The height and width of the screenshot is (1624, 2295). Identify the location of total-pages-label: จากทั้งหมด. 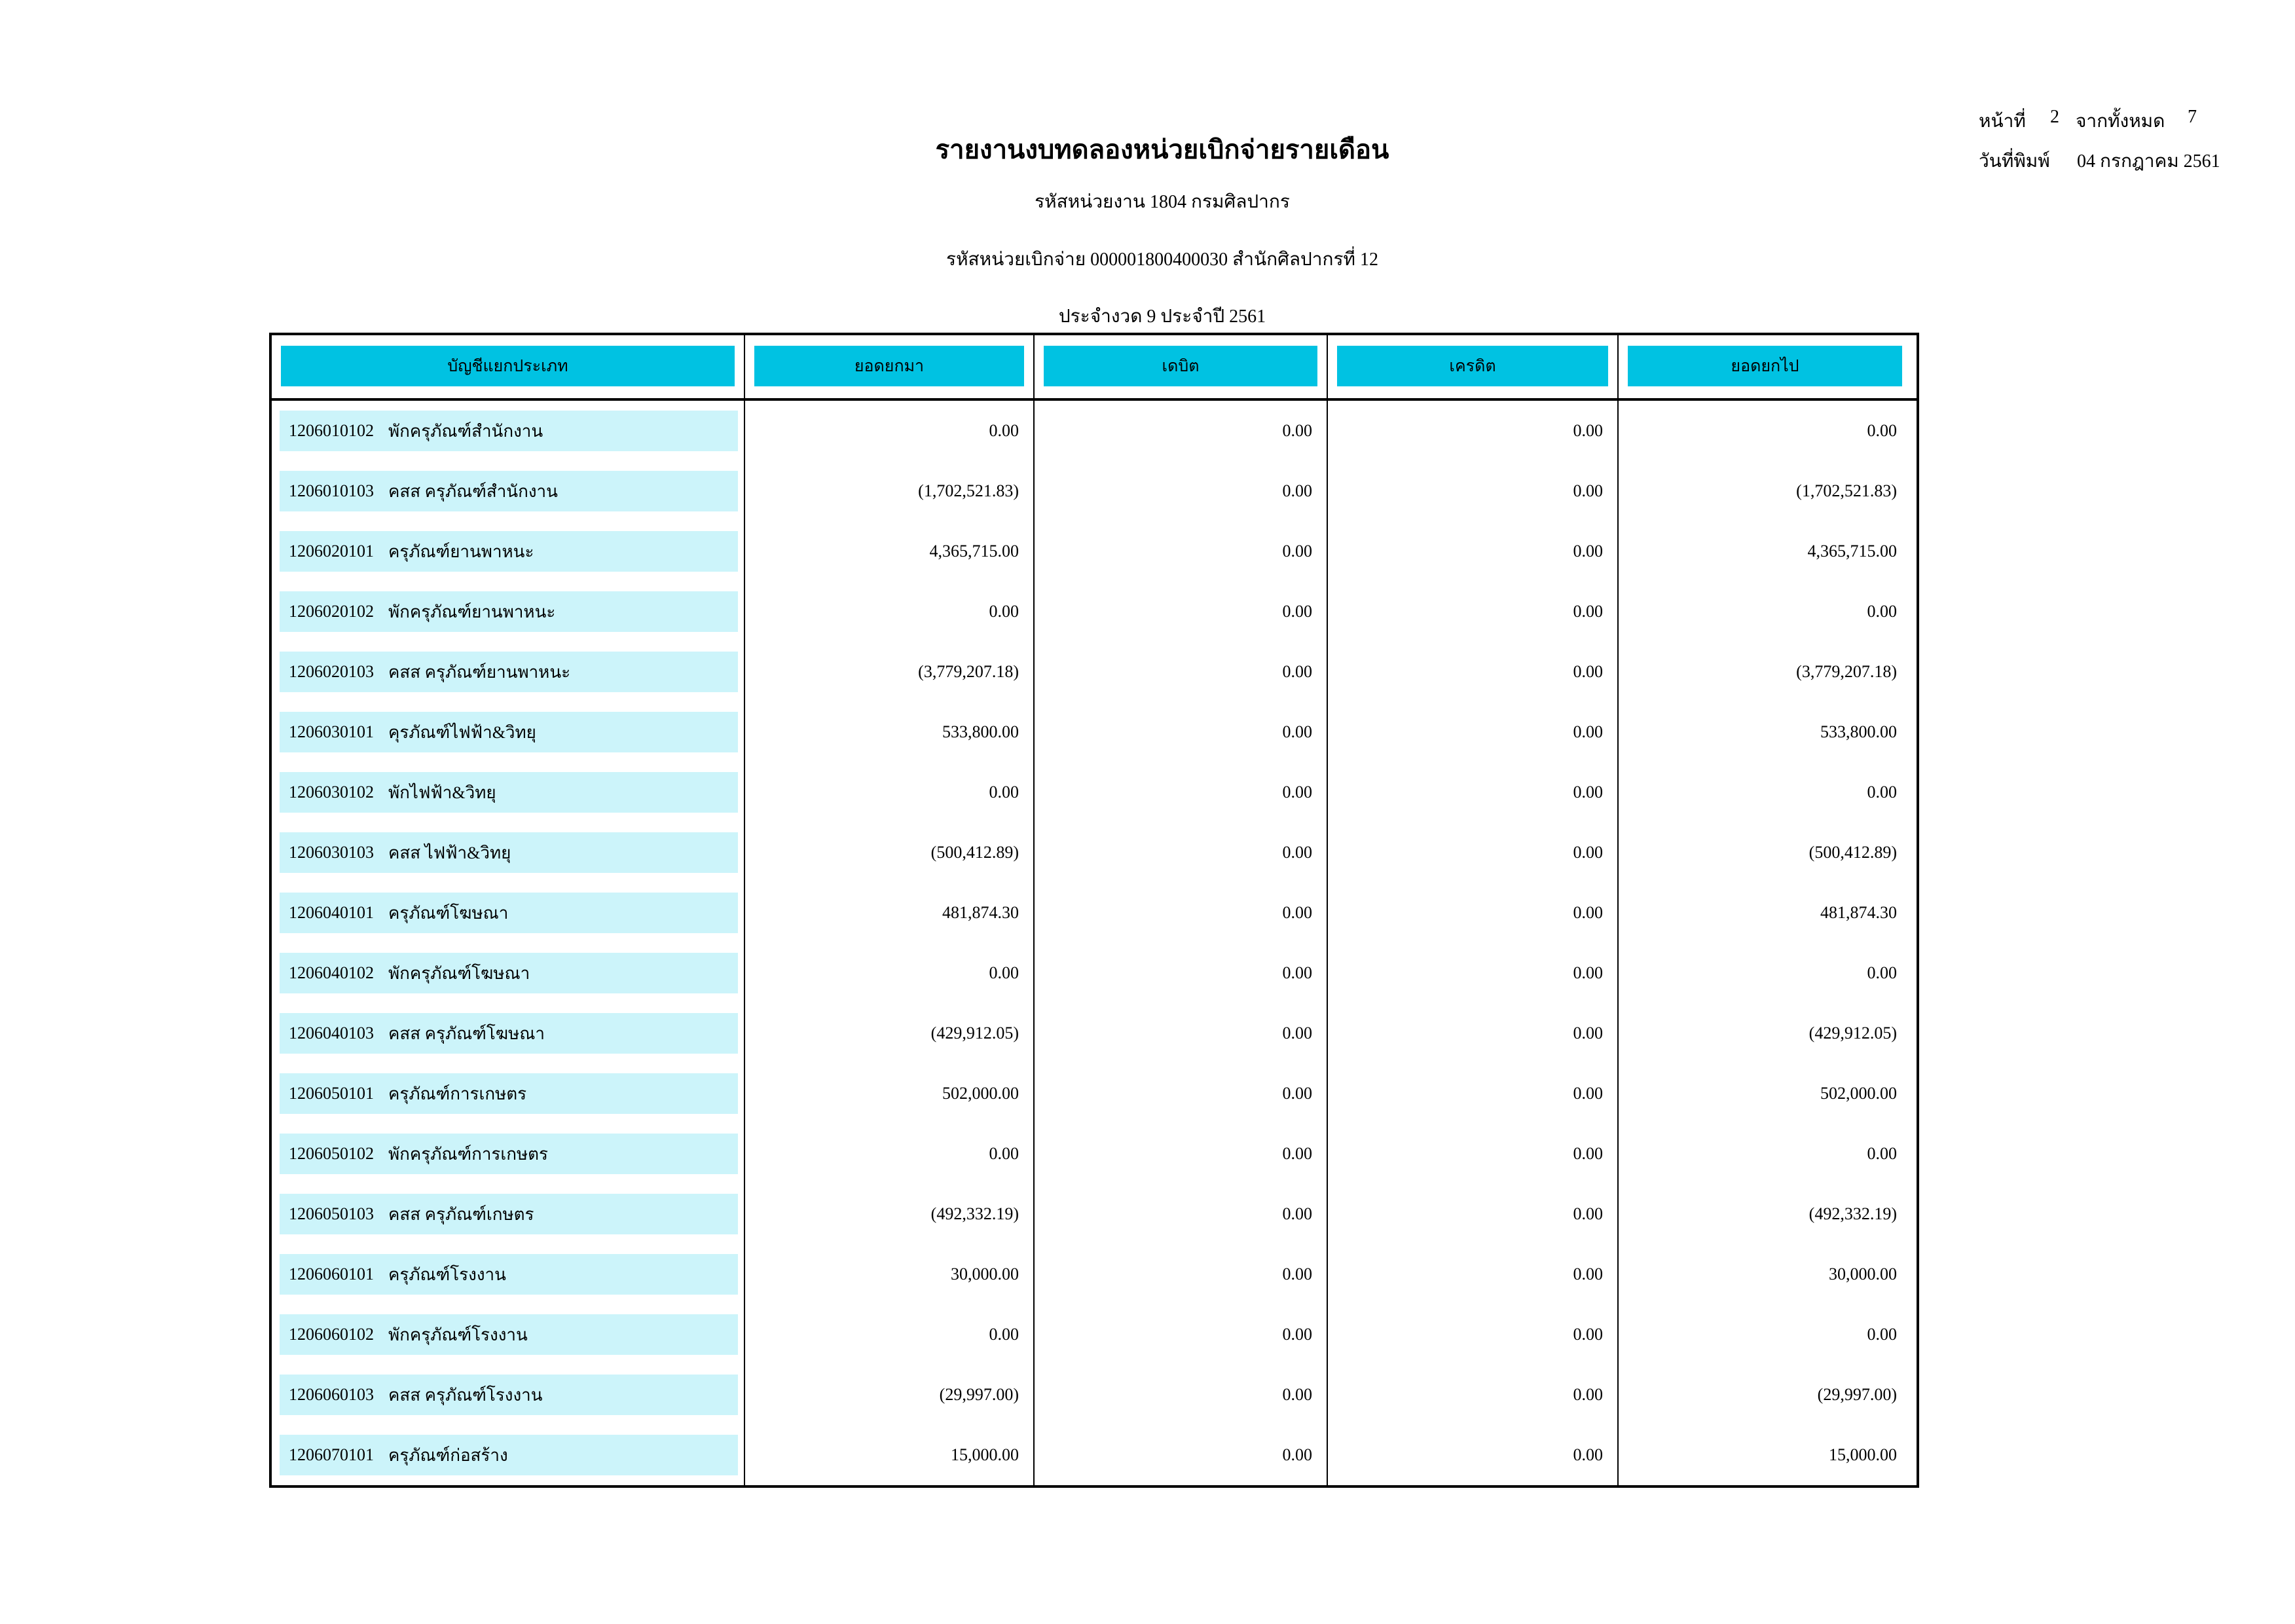
(2120, 121).